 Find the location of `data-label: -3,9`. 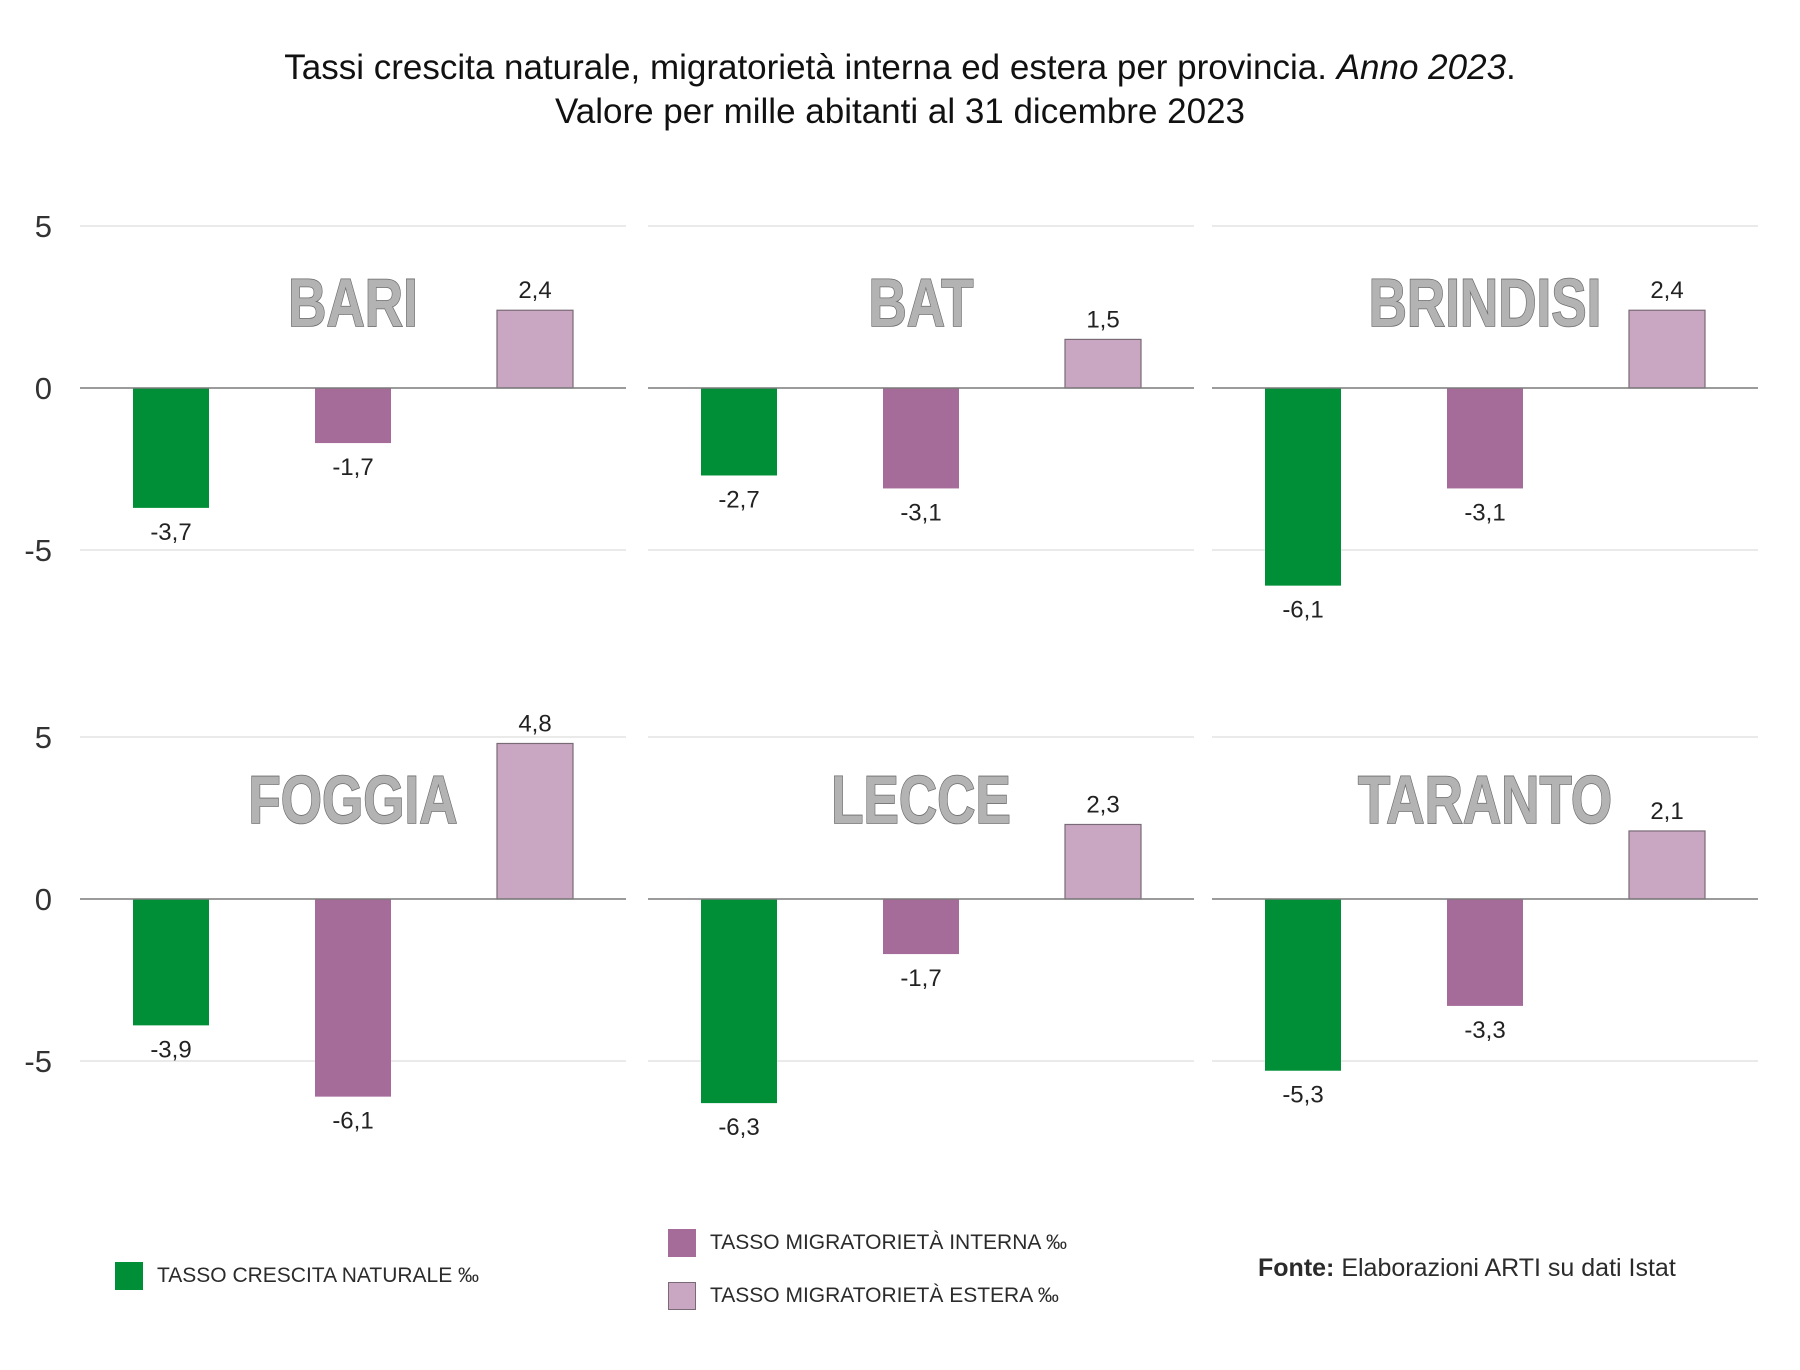

data-label: -3,9 is located at coordinates (170, 1049).